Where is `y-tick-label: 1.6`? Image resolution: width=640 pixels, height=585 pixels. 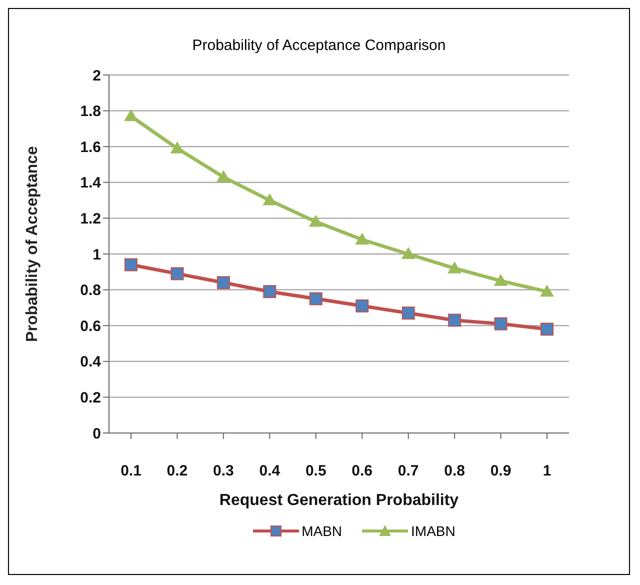 y-tick-label: 1.6 is located at coordinates (90, 147).